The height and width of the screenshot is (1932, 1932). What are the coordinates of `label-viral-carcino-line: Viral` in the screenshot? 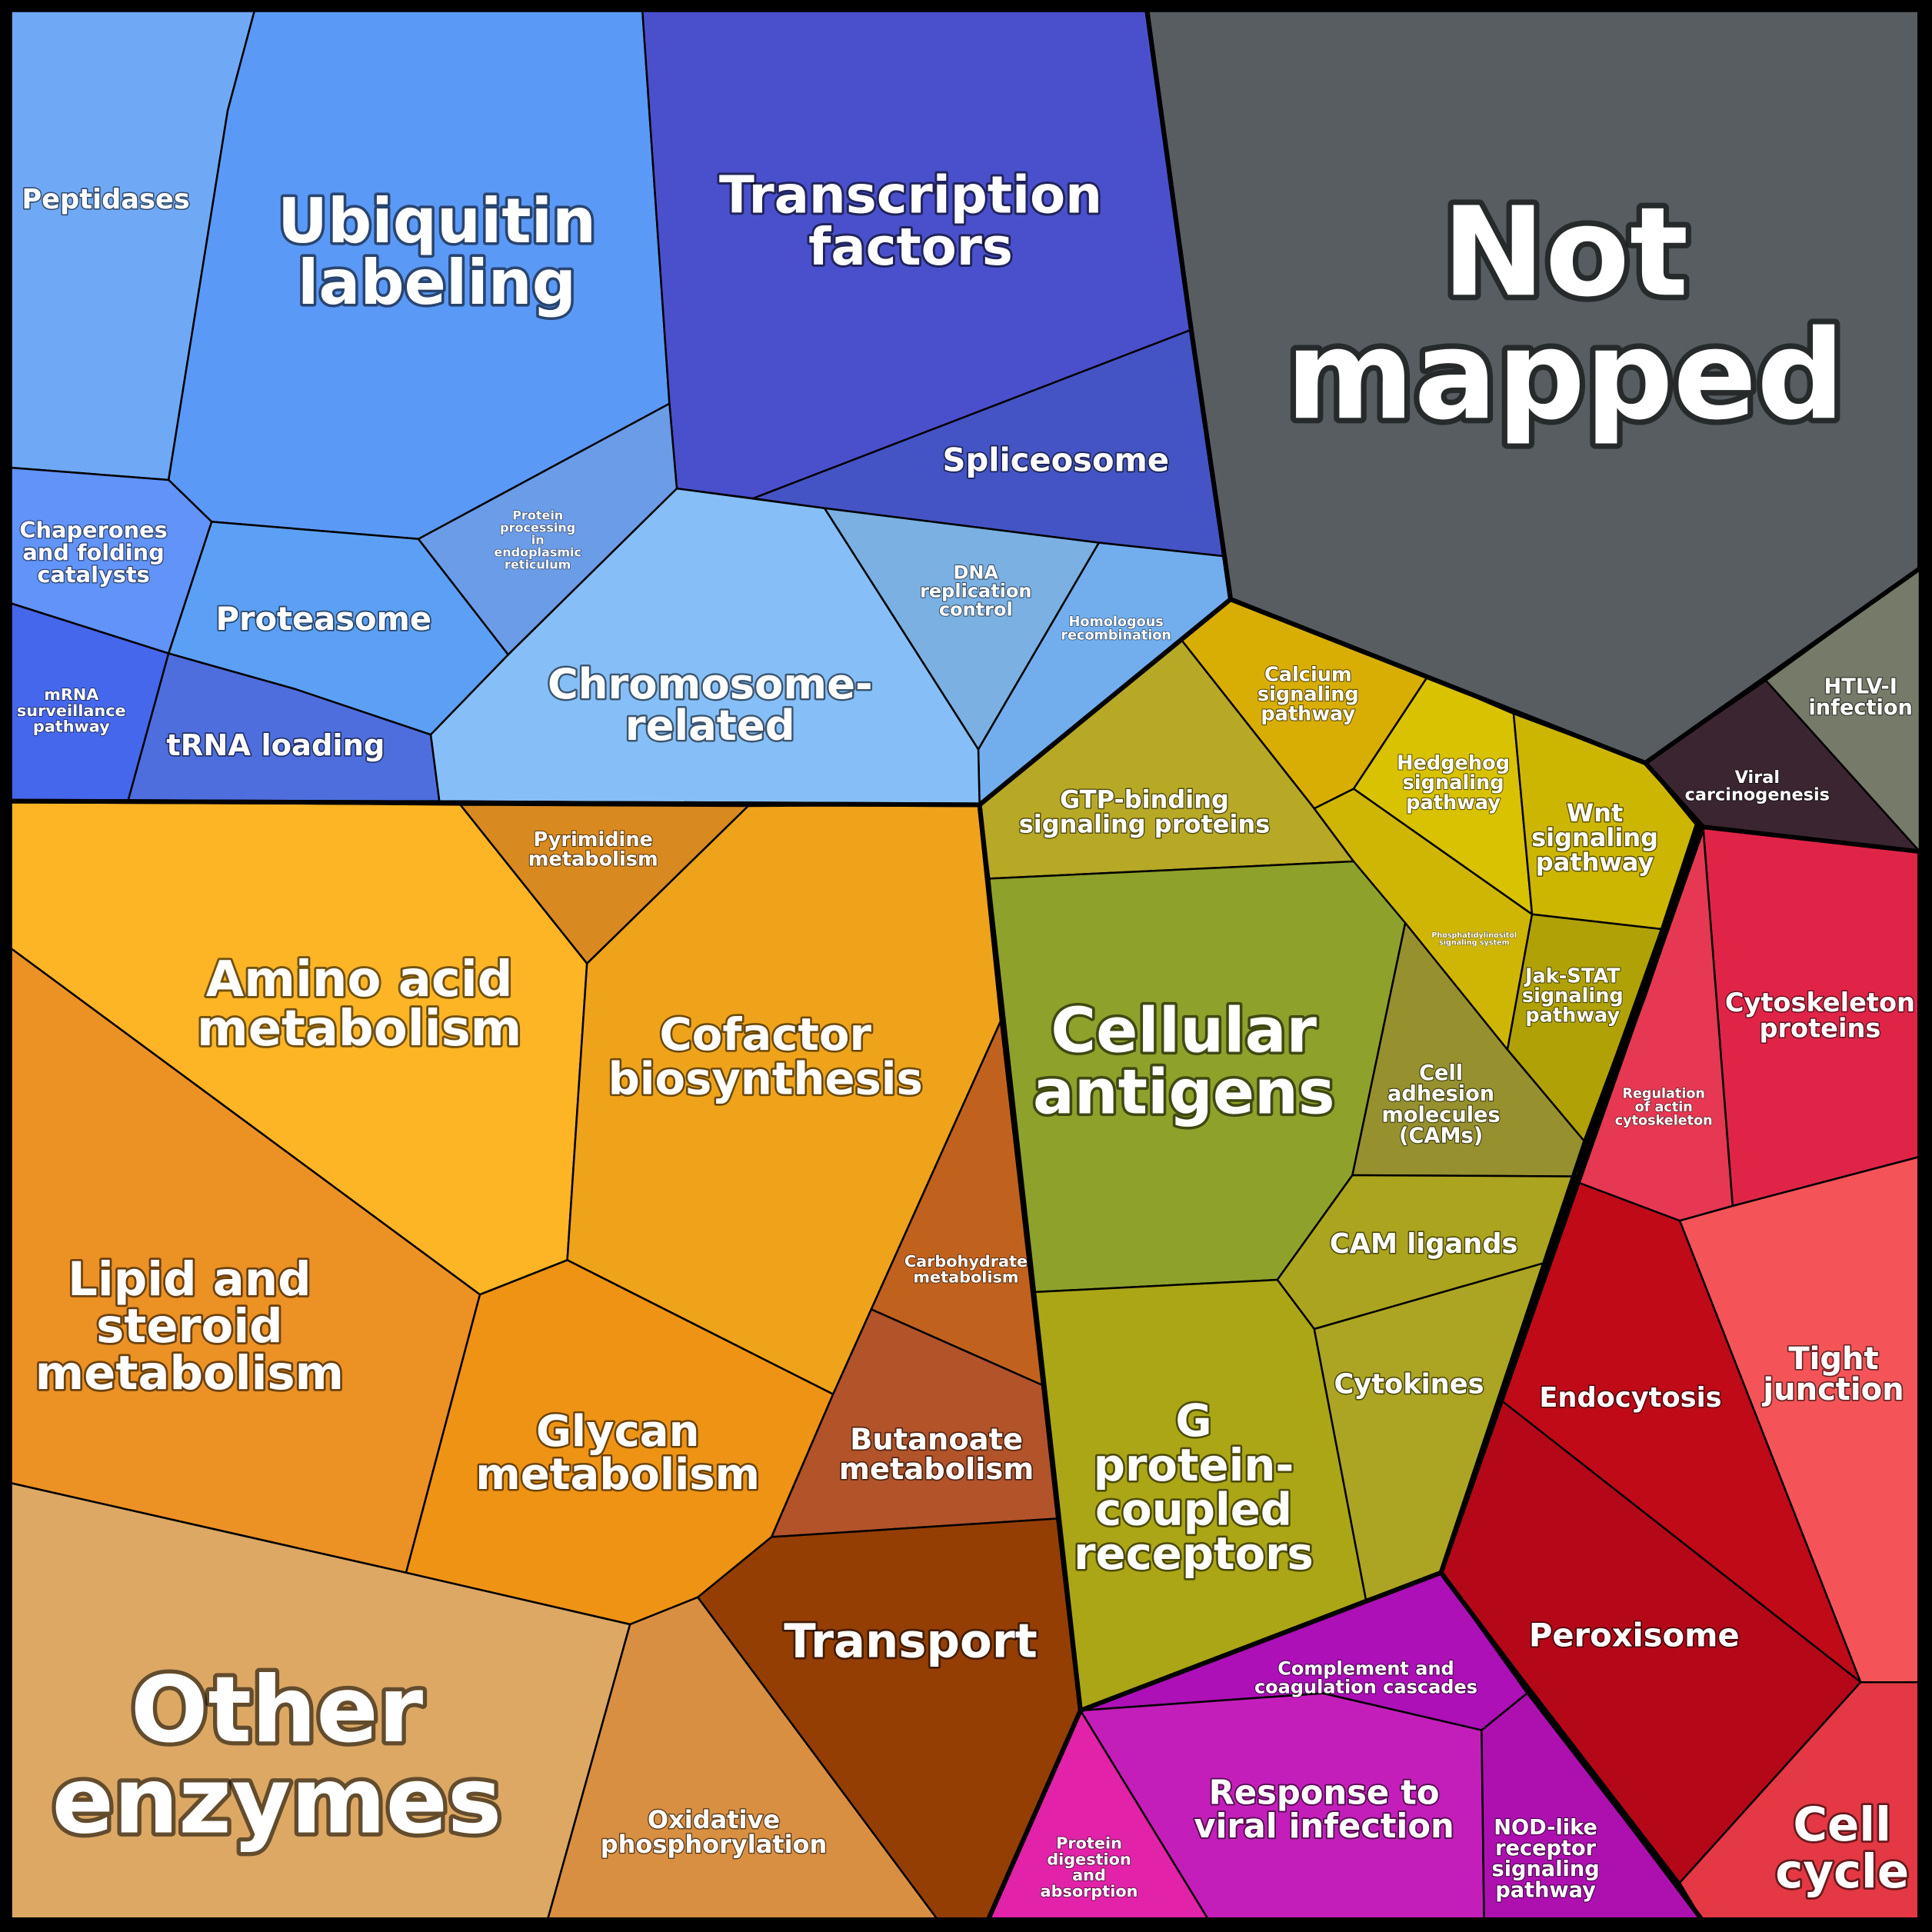 It's located at (1757, 778).